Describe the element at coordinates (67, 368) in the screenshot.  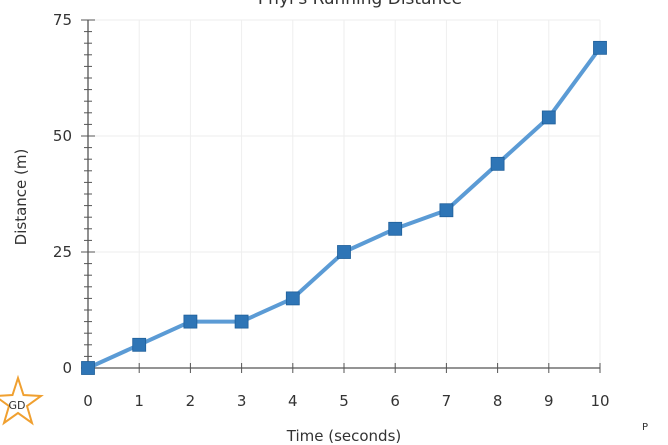
I see `y-tick-label-0: 0` at that location.